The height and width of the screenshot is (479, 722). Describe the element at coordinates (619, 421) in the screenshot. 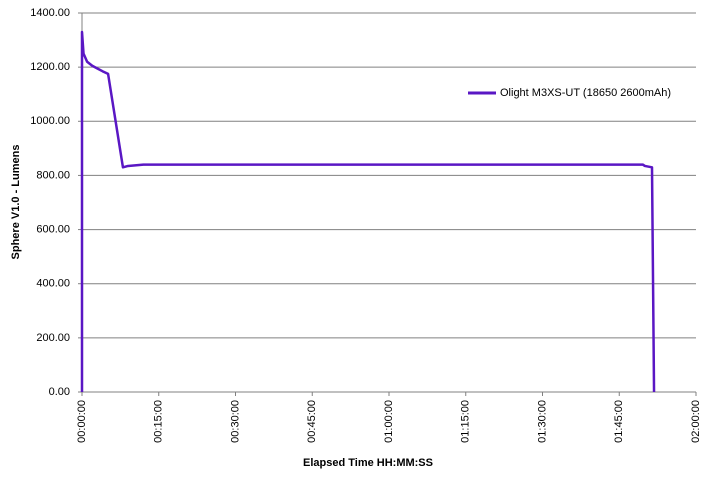

I see `x-tick-label: 01:45:00` at that location.